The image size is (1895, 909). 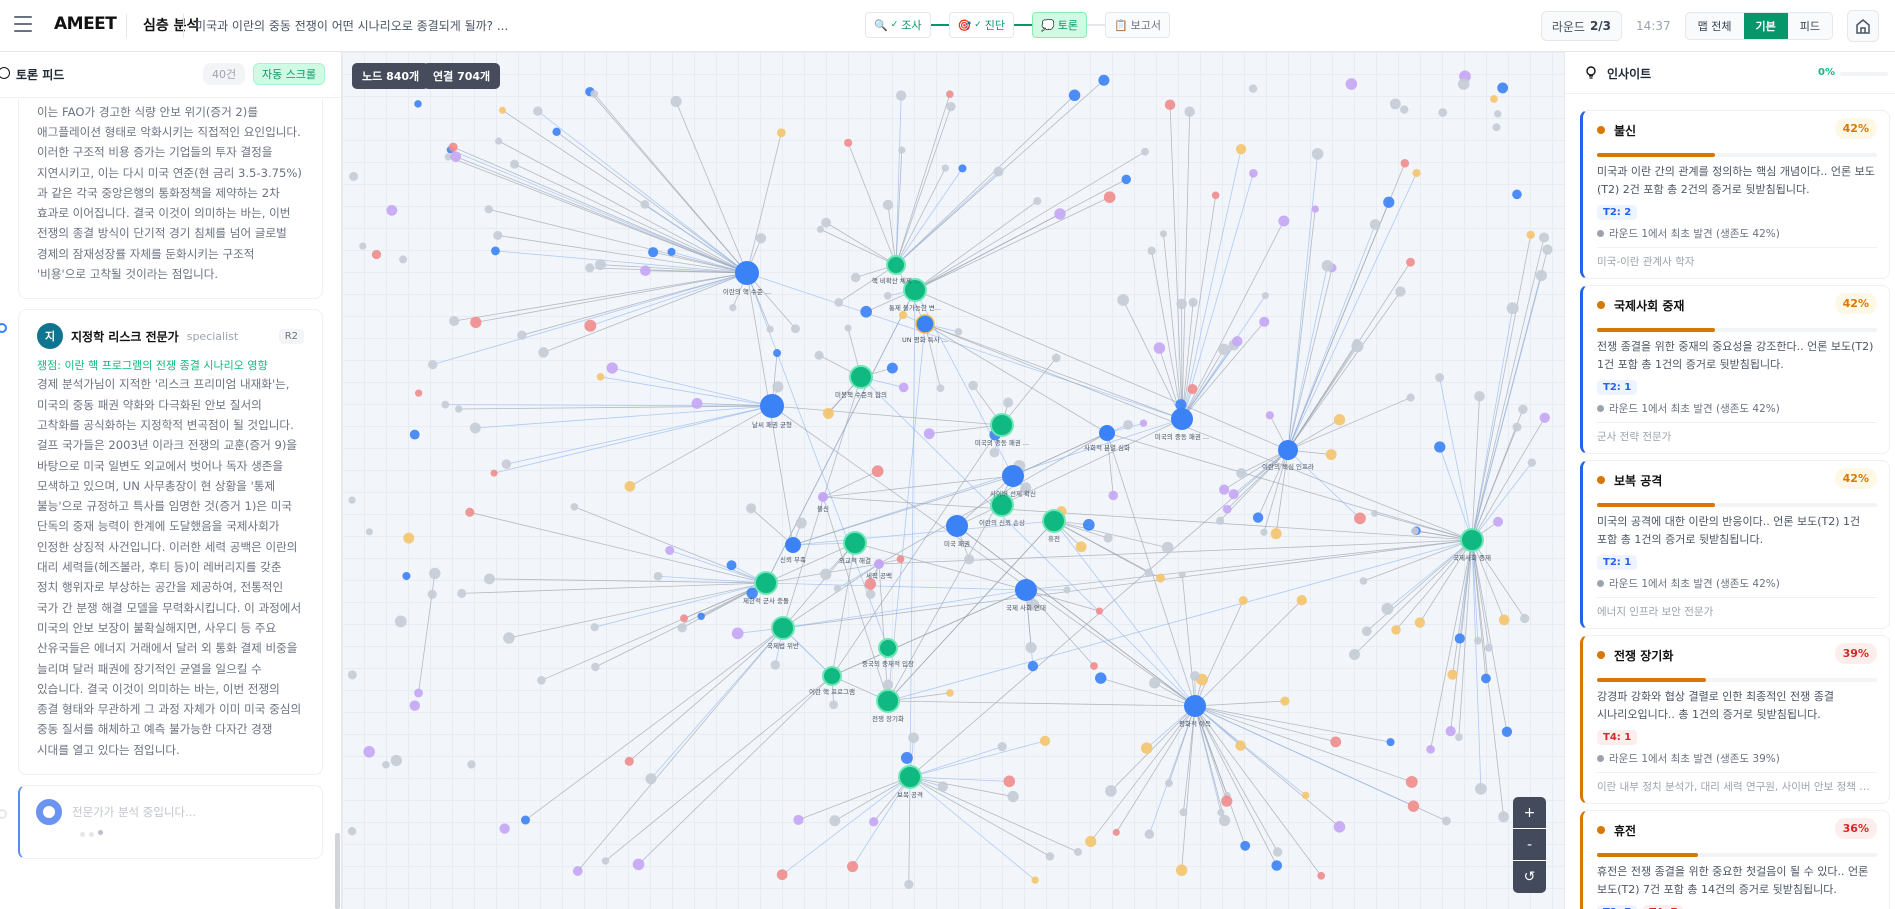 What do you see at coordinates (981, 25) in the screenshot?
I see `step-diagnosis: 🎯 ✓ 진단` at bounding box center [981, 25].